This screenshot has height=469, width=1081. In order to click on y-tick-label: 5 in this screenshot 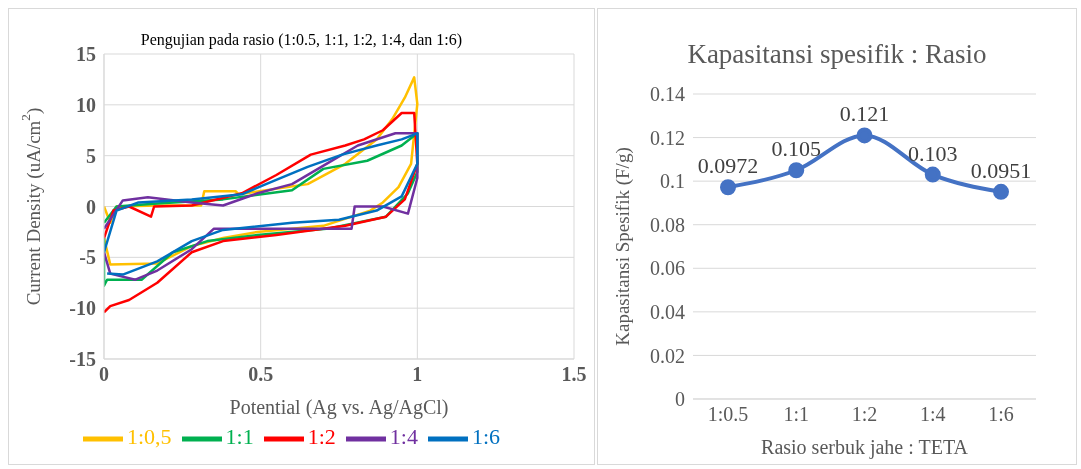, I will do `click(91, 155)`.